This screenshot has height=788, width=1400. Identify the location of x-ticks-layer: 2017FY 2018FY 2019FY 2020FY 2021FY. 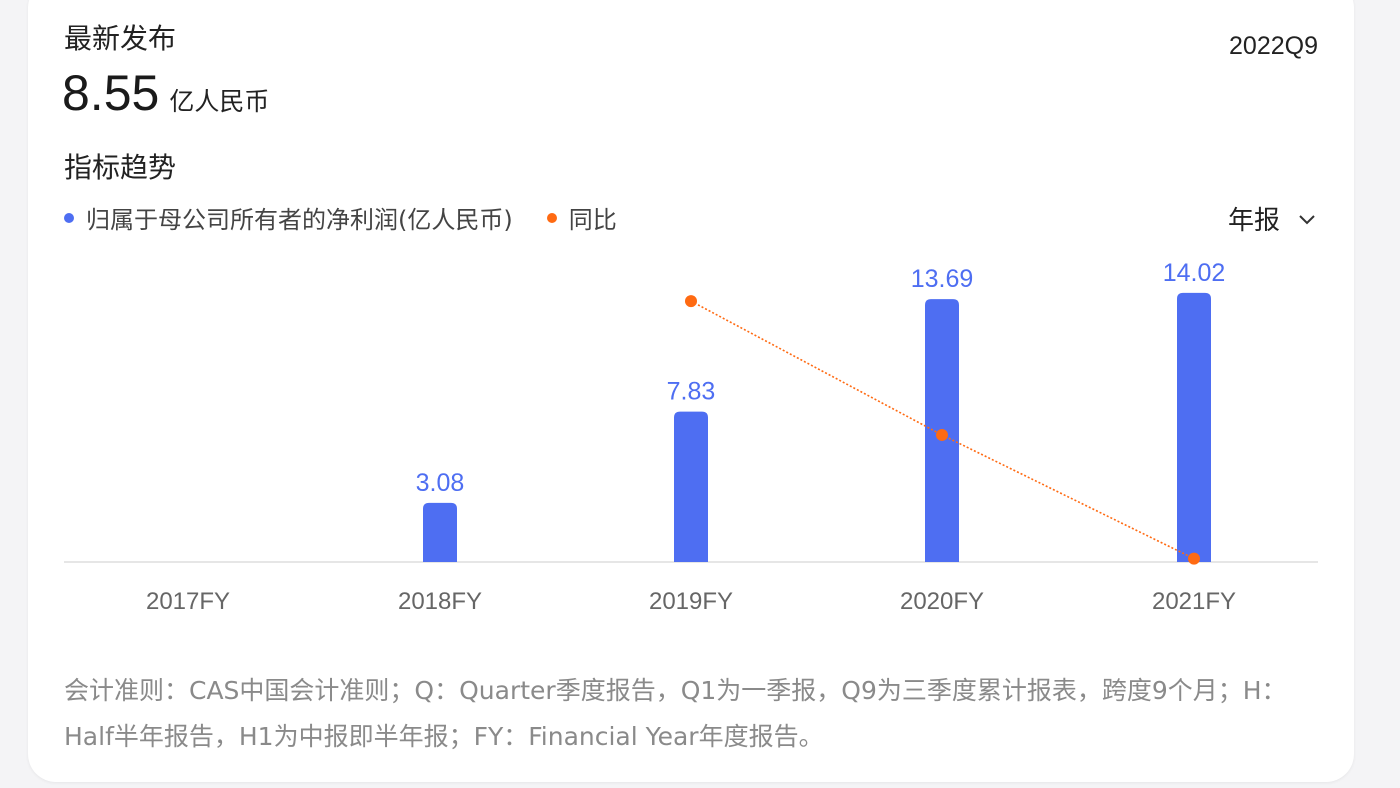
(691, 601).